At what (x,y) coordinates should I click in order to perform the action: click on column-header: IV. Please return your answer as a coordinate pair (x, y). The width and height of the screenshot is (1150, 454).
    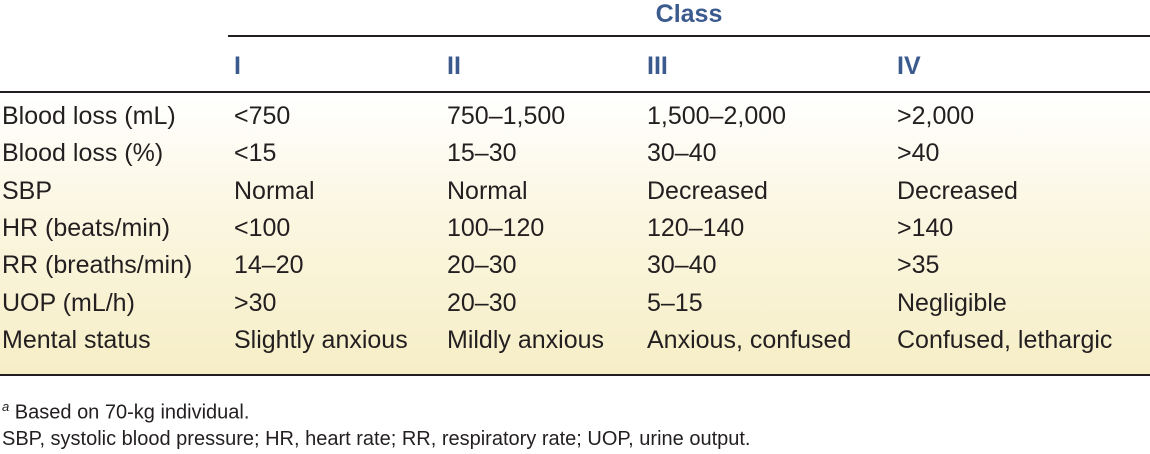
    Looking at the image, I should click on (909, 66).